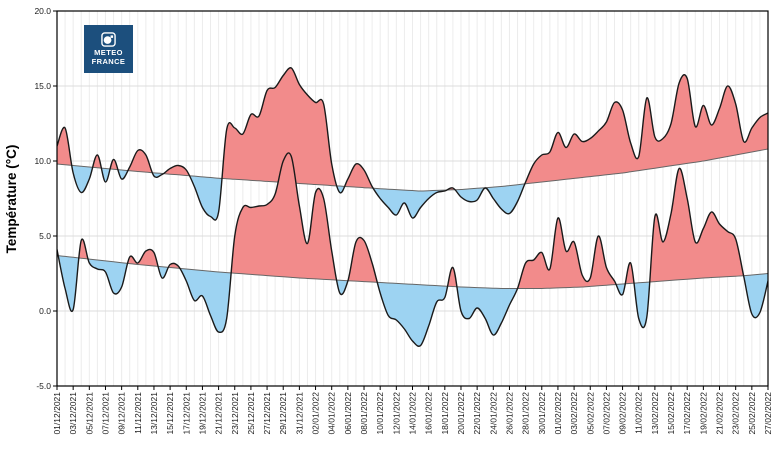 This screenshot has width=775, height=450. I want to click on x-tick-label: 23/02/2022, so click(736, 413).